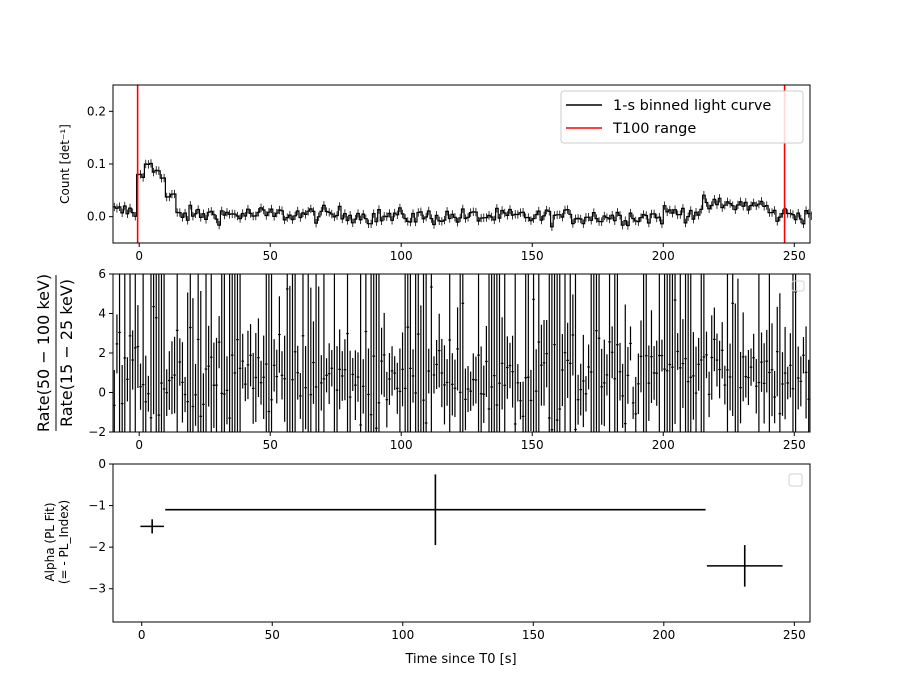  I want to click on legend-entry-light-curve: 1-s binned light curve, so click(692, 106).